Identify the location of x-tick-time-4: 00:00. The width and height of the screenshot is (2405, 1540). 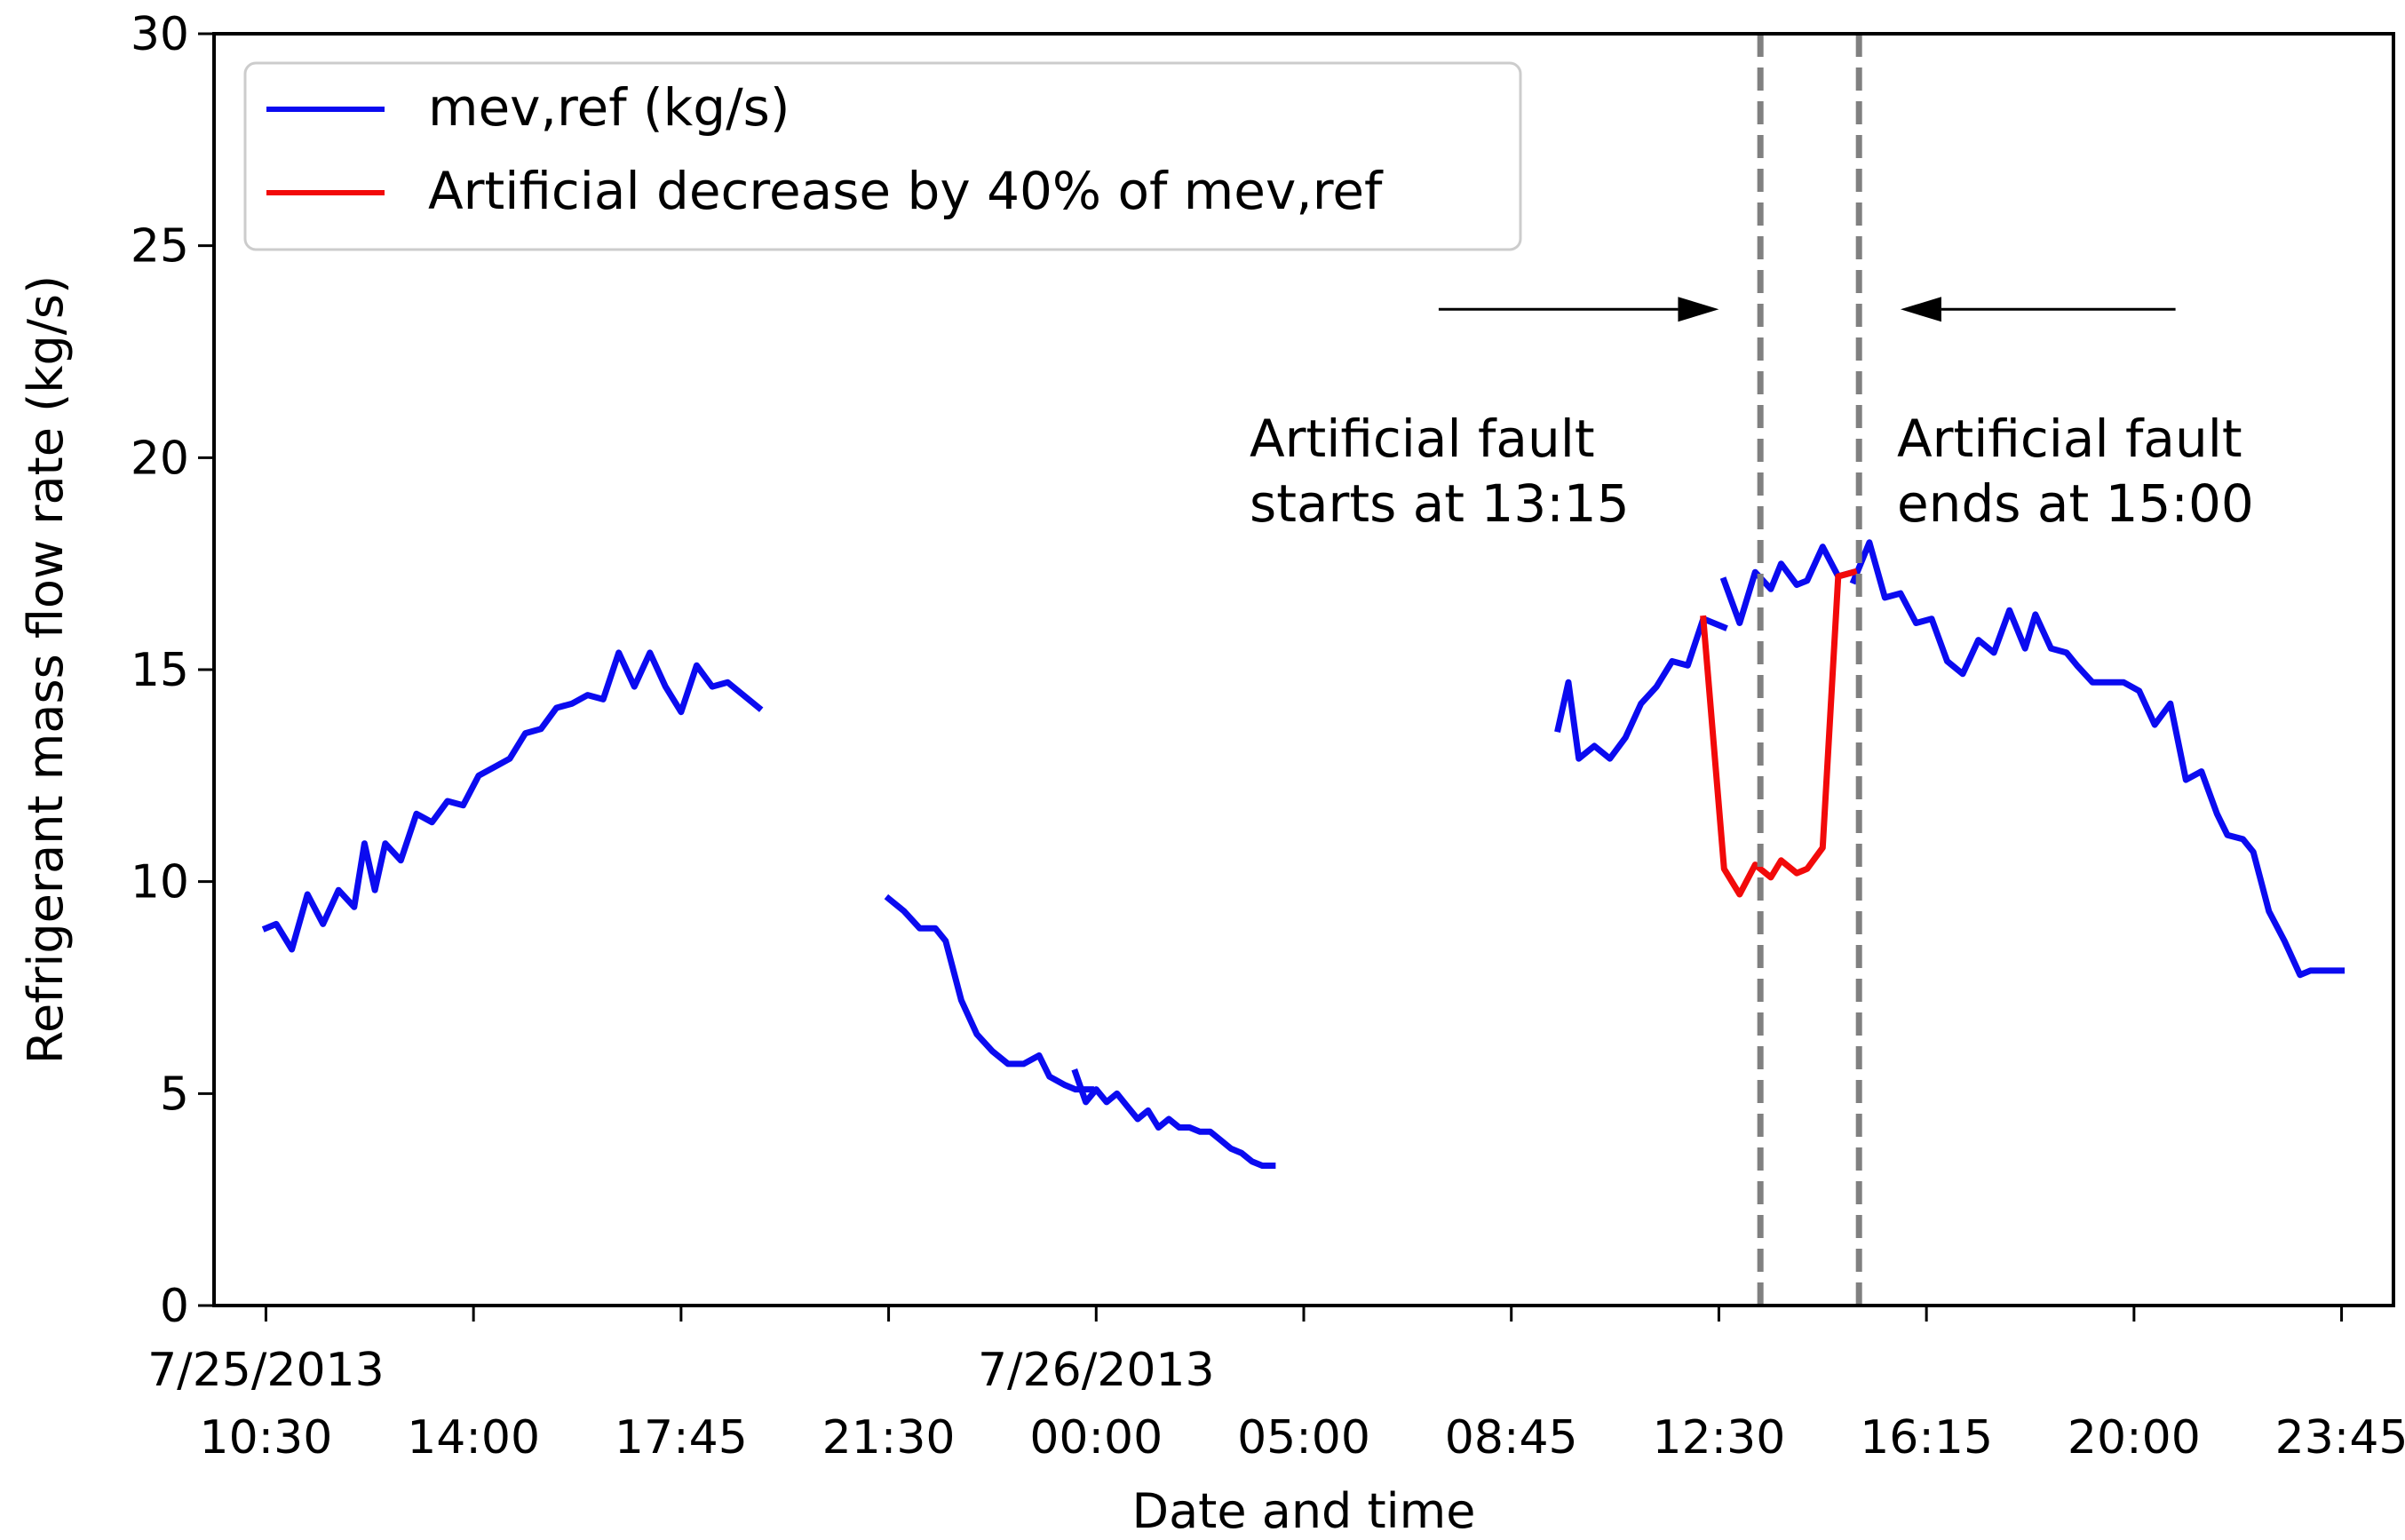
(1096, 1438).